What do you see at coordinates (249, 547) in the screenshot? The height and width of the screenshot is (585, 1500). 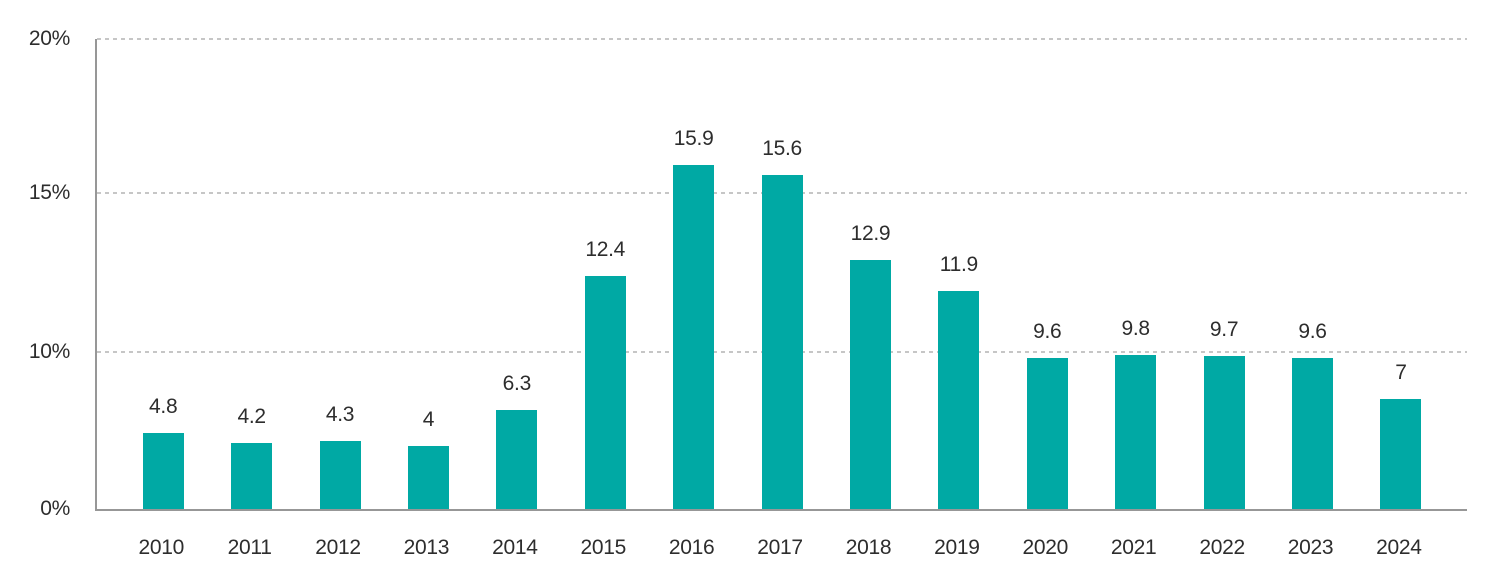 I see `x-tick-label-2011: 2011` at bounding box center [249, 547].